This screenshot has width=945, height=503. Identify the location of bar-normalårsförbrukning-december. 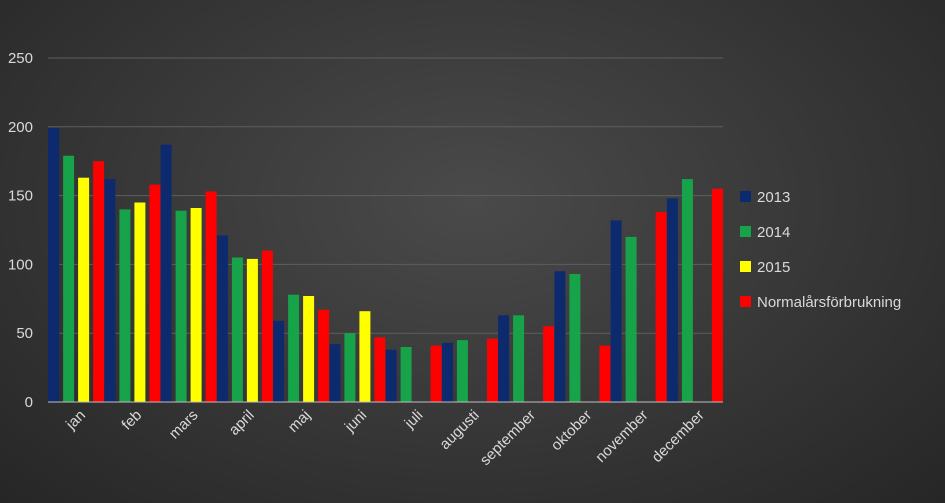
(717, 295).